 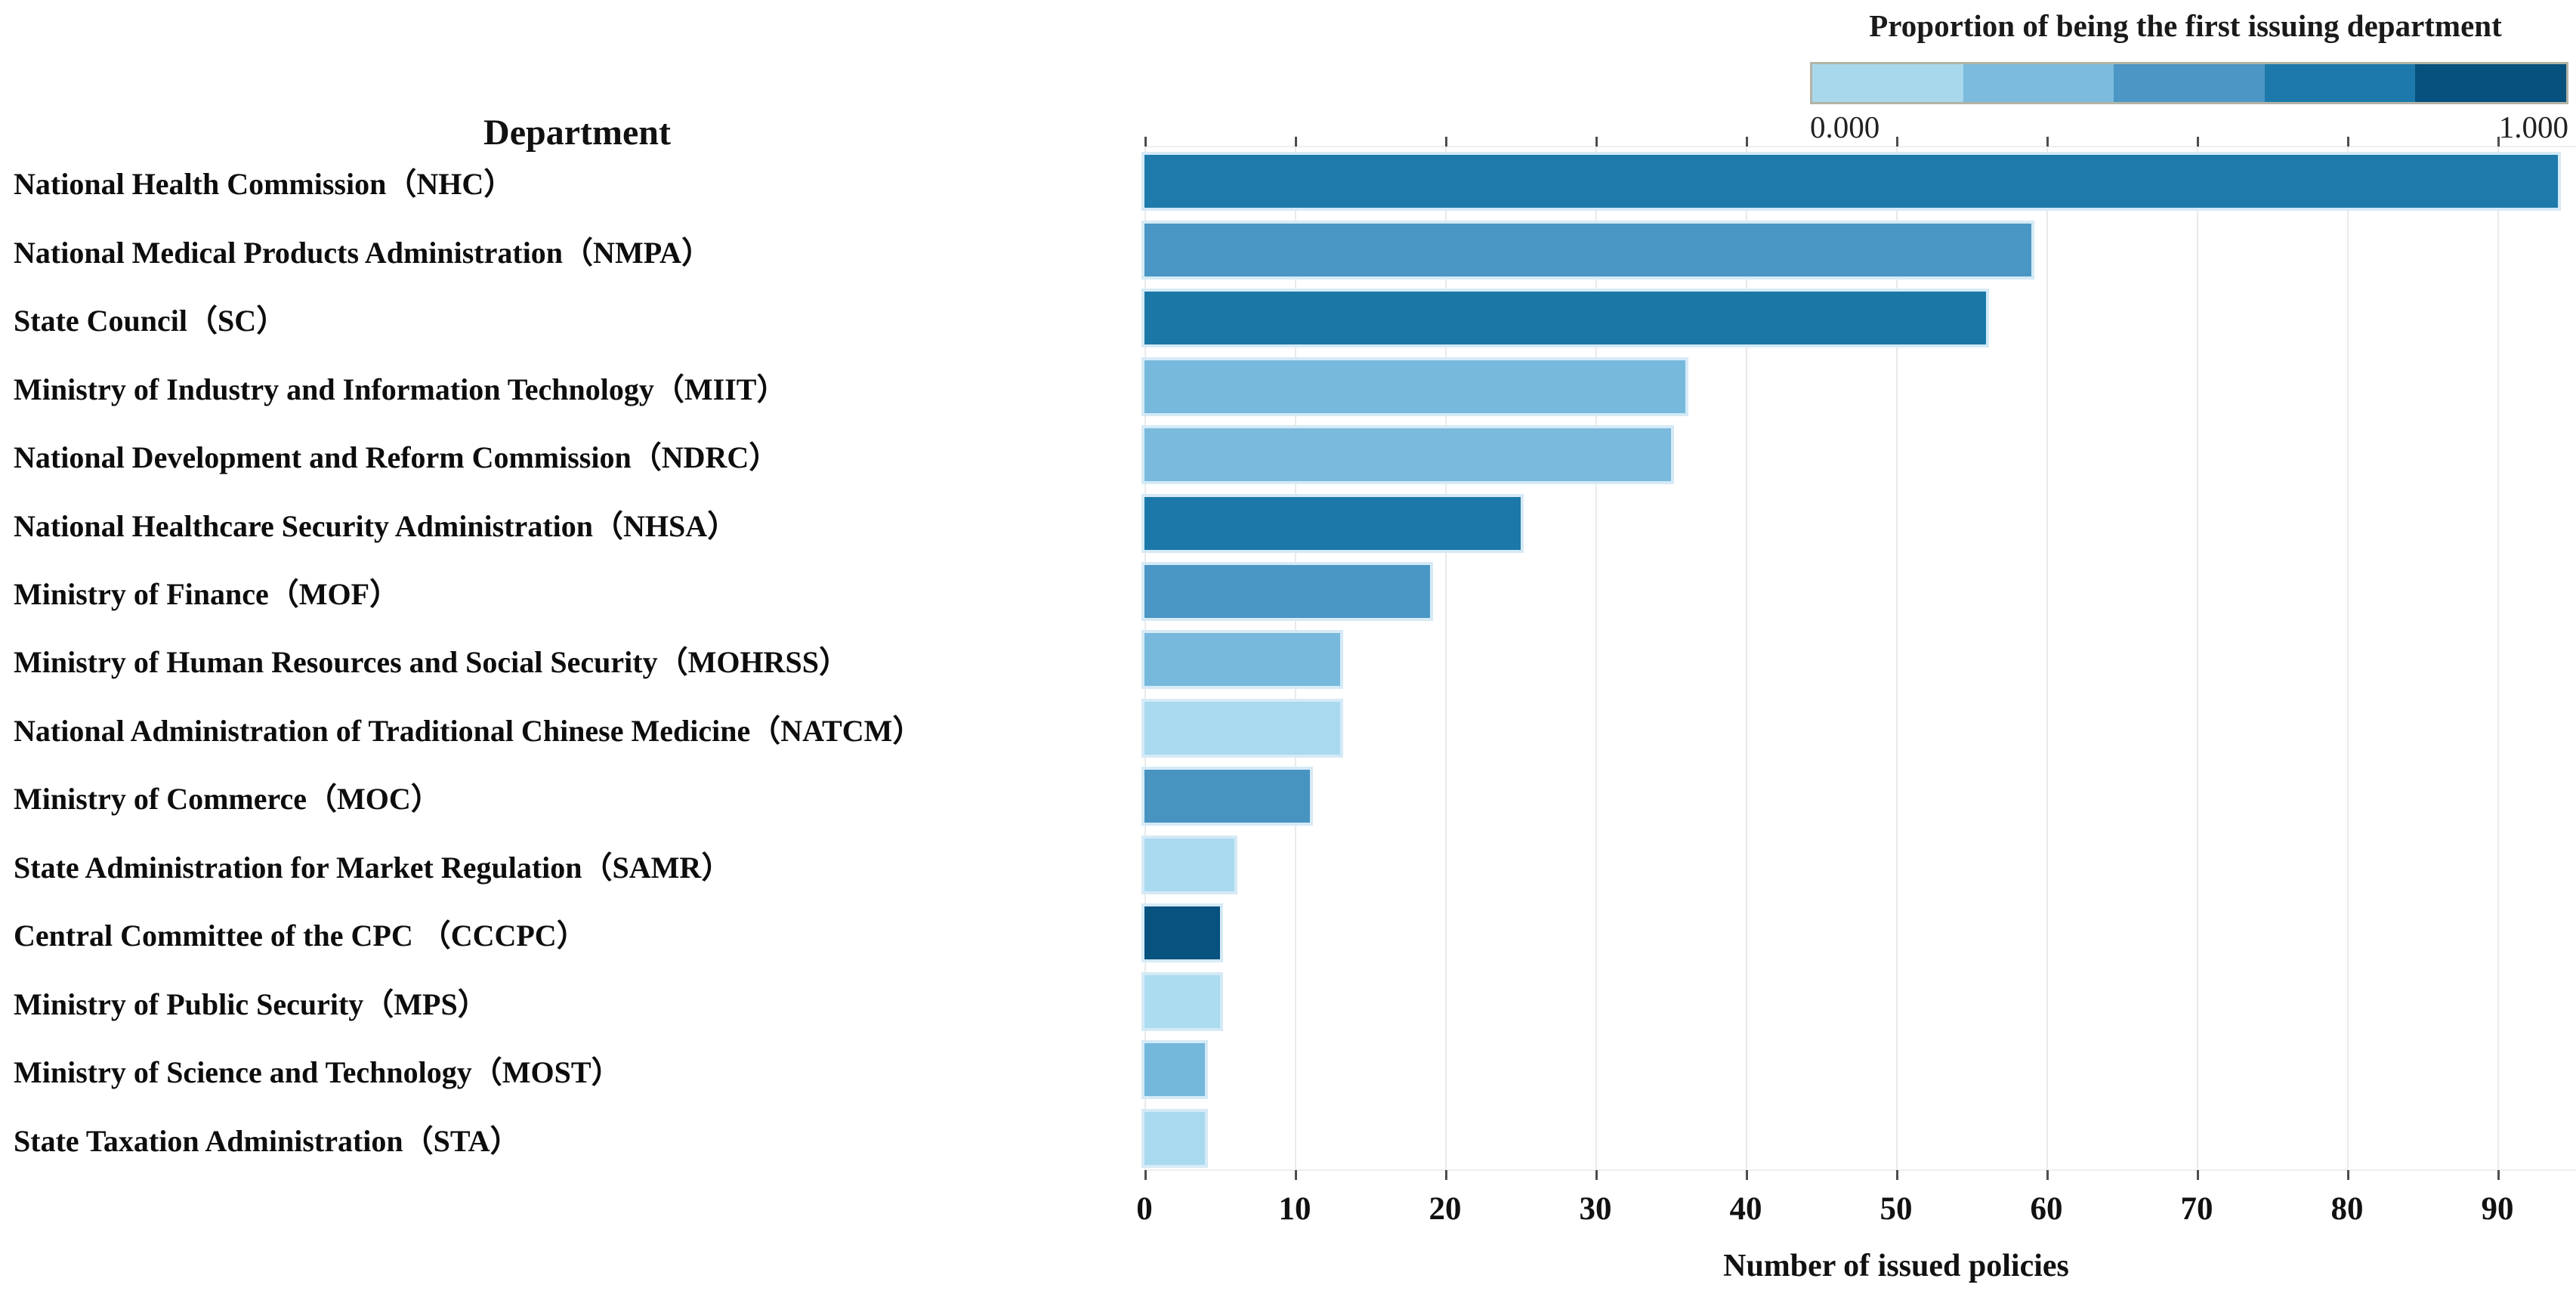 I want to click on legend-colorbar, so click(x=2189, y=83).